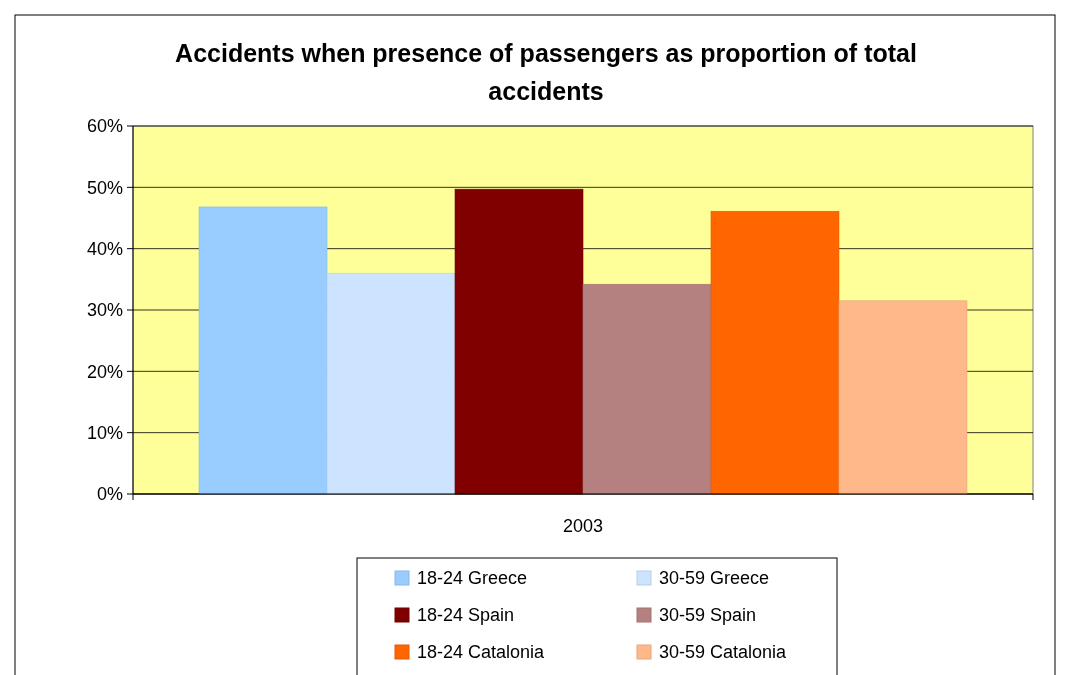 The height and width of the screenshot is (675, 1070). What do you see at coordinates (104, 310) in the screenshot?
I see `y-tick-label: 30%` at bounding box center [104, 310].